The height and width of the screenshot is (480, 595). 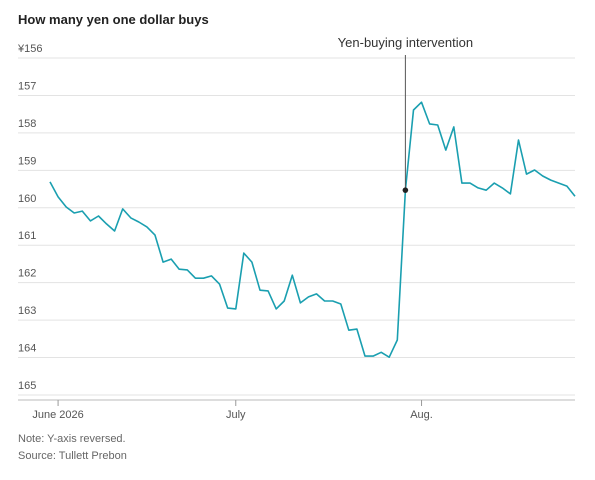 I want to click on source: Source: Tullett Prebon, so click(x=72, y=456).